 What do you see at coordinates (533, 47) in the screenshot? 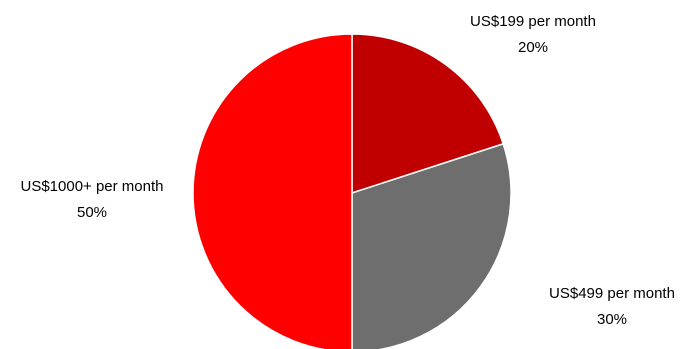
I see `slice-value-label-1: 20%` at bounding box center [533, 47].